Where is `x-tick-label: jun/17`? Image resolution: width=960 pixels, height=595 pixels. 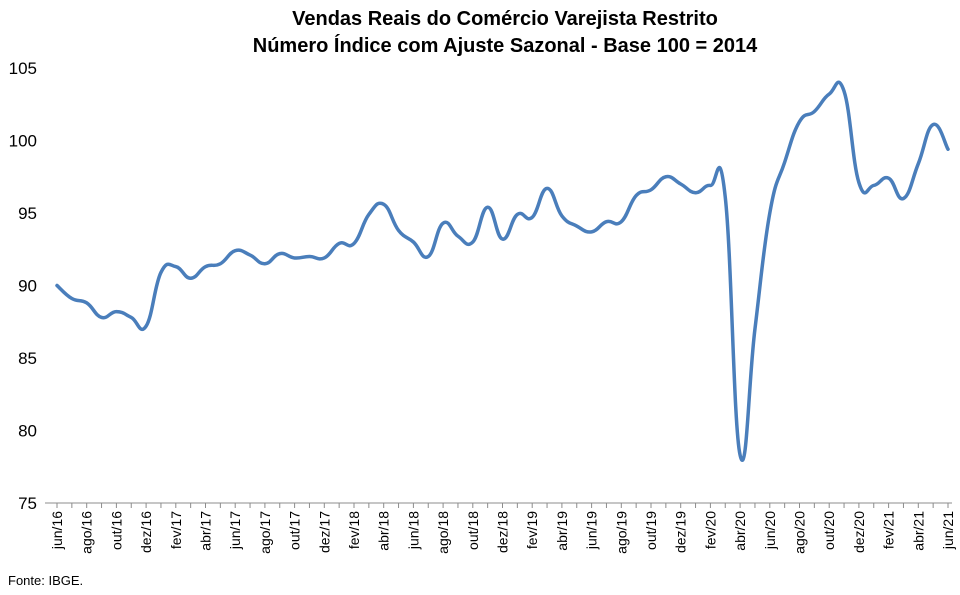
x-tick-label: jun/17 is located at coordinates (235, 530).